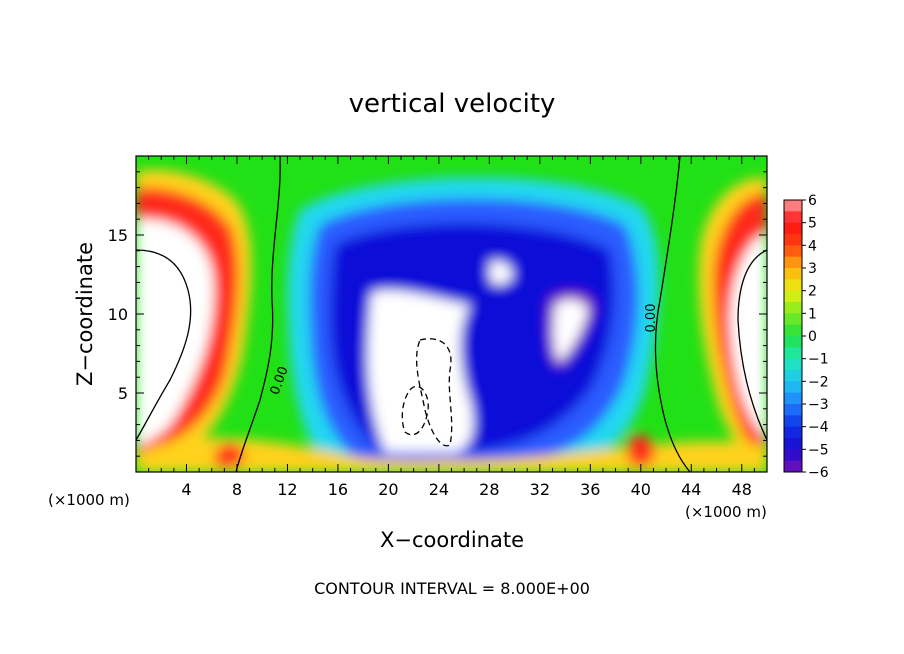  I want to click on x-tick-label-28: 28, so click(489, 489).